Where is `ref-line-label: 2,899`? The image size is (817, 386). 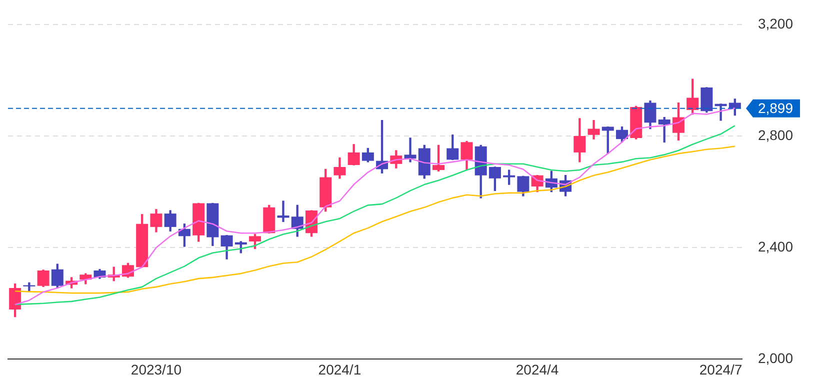 ref-line-label: 2,899 is located at coordinates (776, 108).